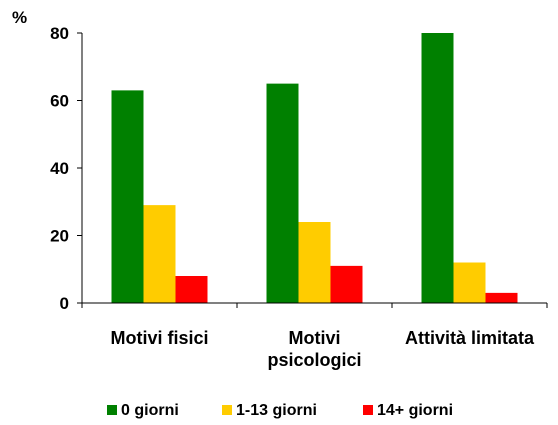  What do you see at coordinates (150, 410) in the screenshot?
I see `legend-label: 0 giorni` at bounding box center [150, 410].